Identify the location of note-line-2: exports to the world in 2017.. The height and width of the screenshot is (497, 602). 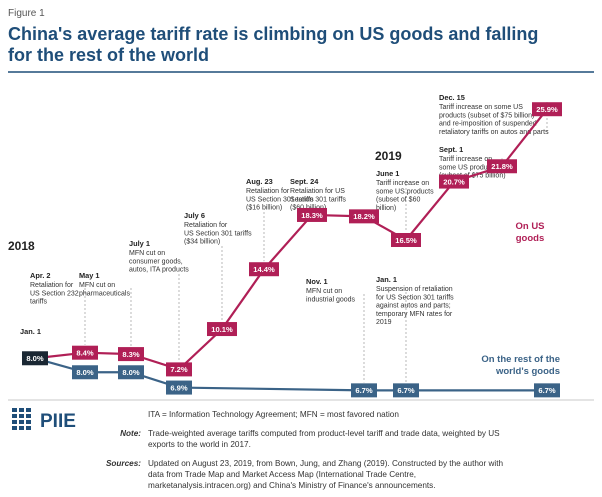
(199, 444).